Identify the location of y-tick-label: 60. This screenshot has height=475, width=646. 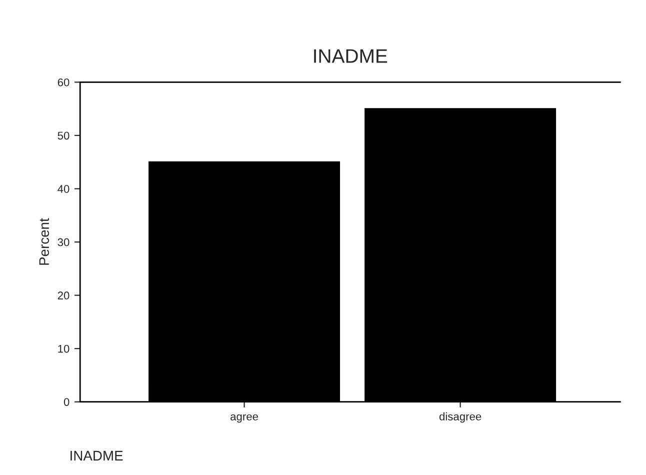
(64, 82).